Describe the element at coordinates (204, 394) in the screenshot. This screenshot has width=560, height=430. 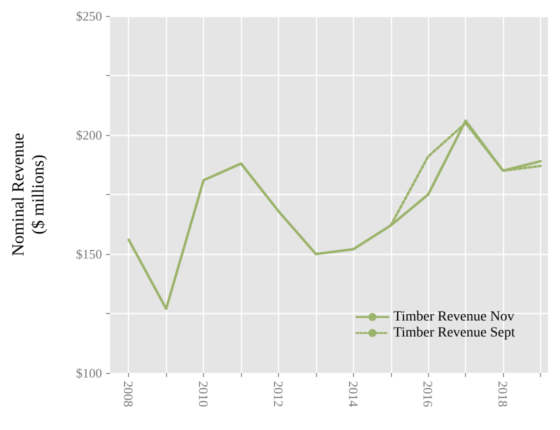
I see `x-tick-label: 2010` at that location.